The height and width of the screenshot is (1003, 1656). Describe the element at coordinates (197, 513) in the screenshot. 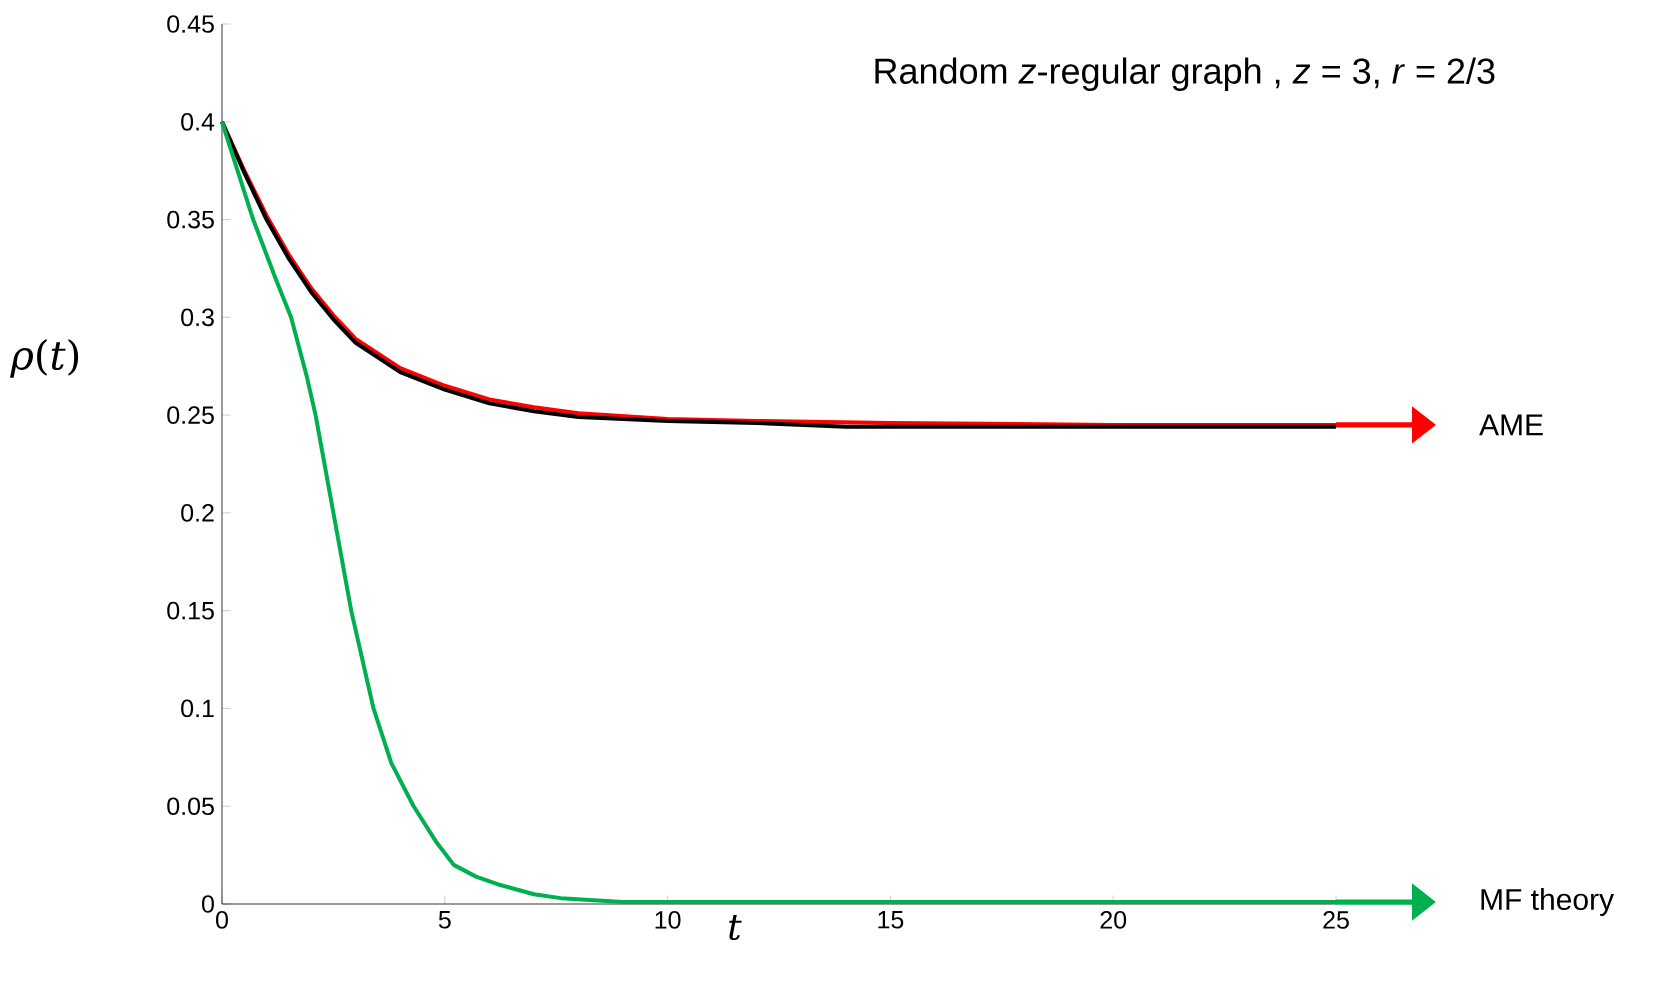

I see `y-tick-label: 0.2` at that location.